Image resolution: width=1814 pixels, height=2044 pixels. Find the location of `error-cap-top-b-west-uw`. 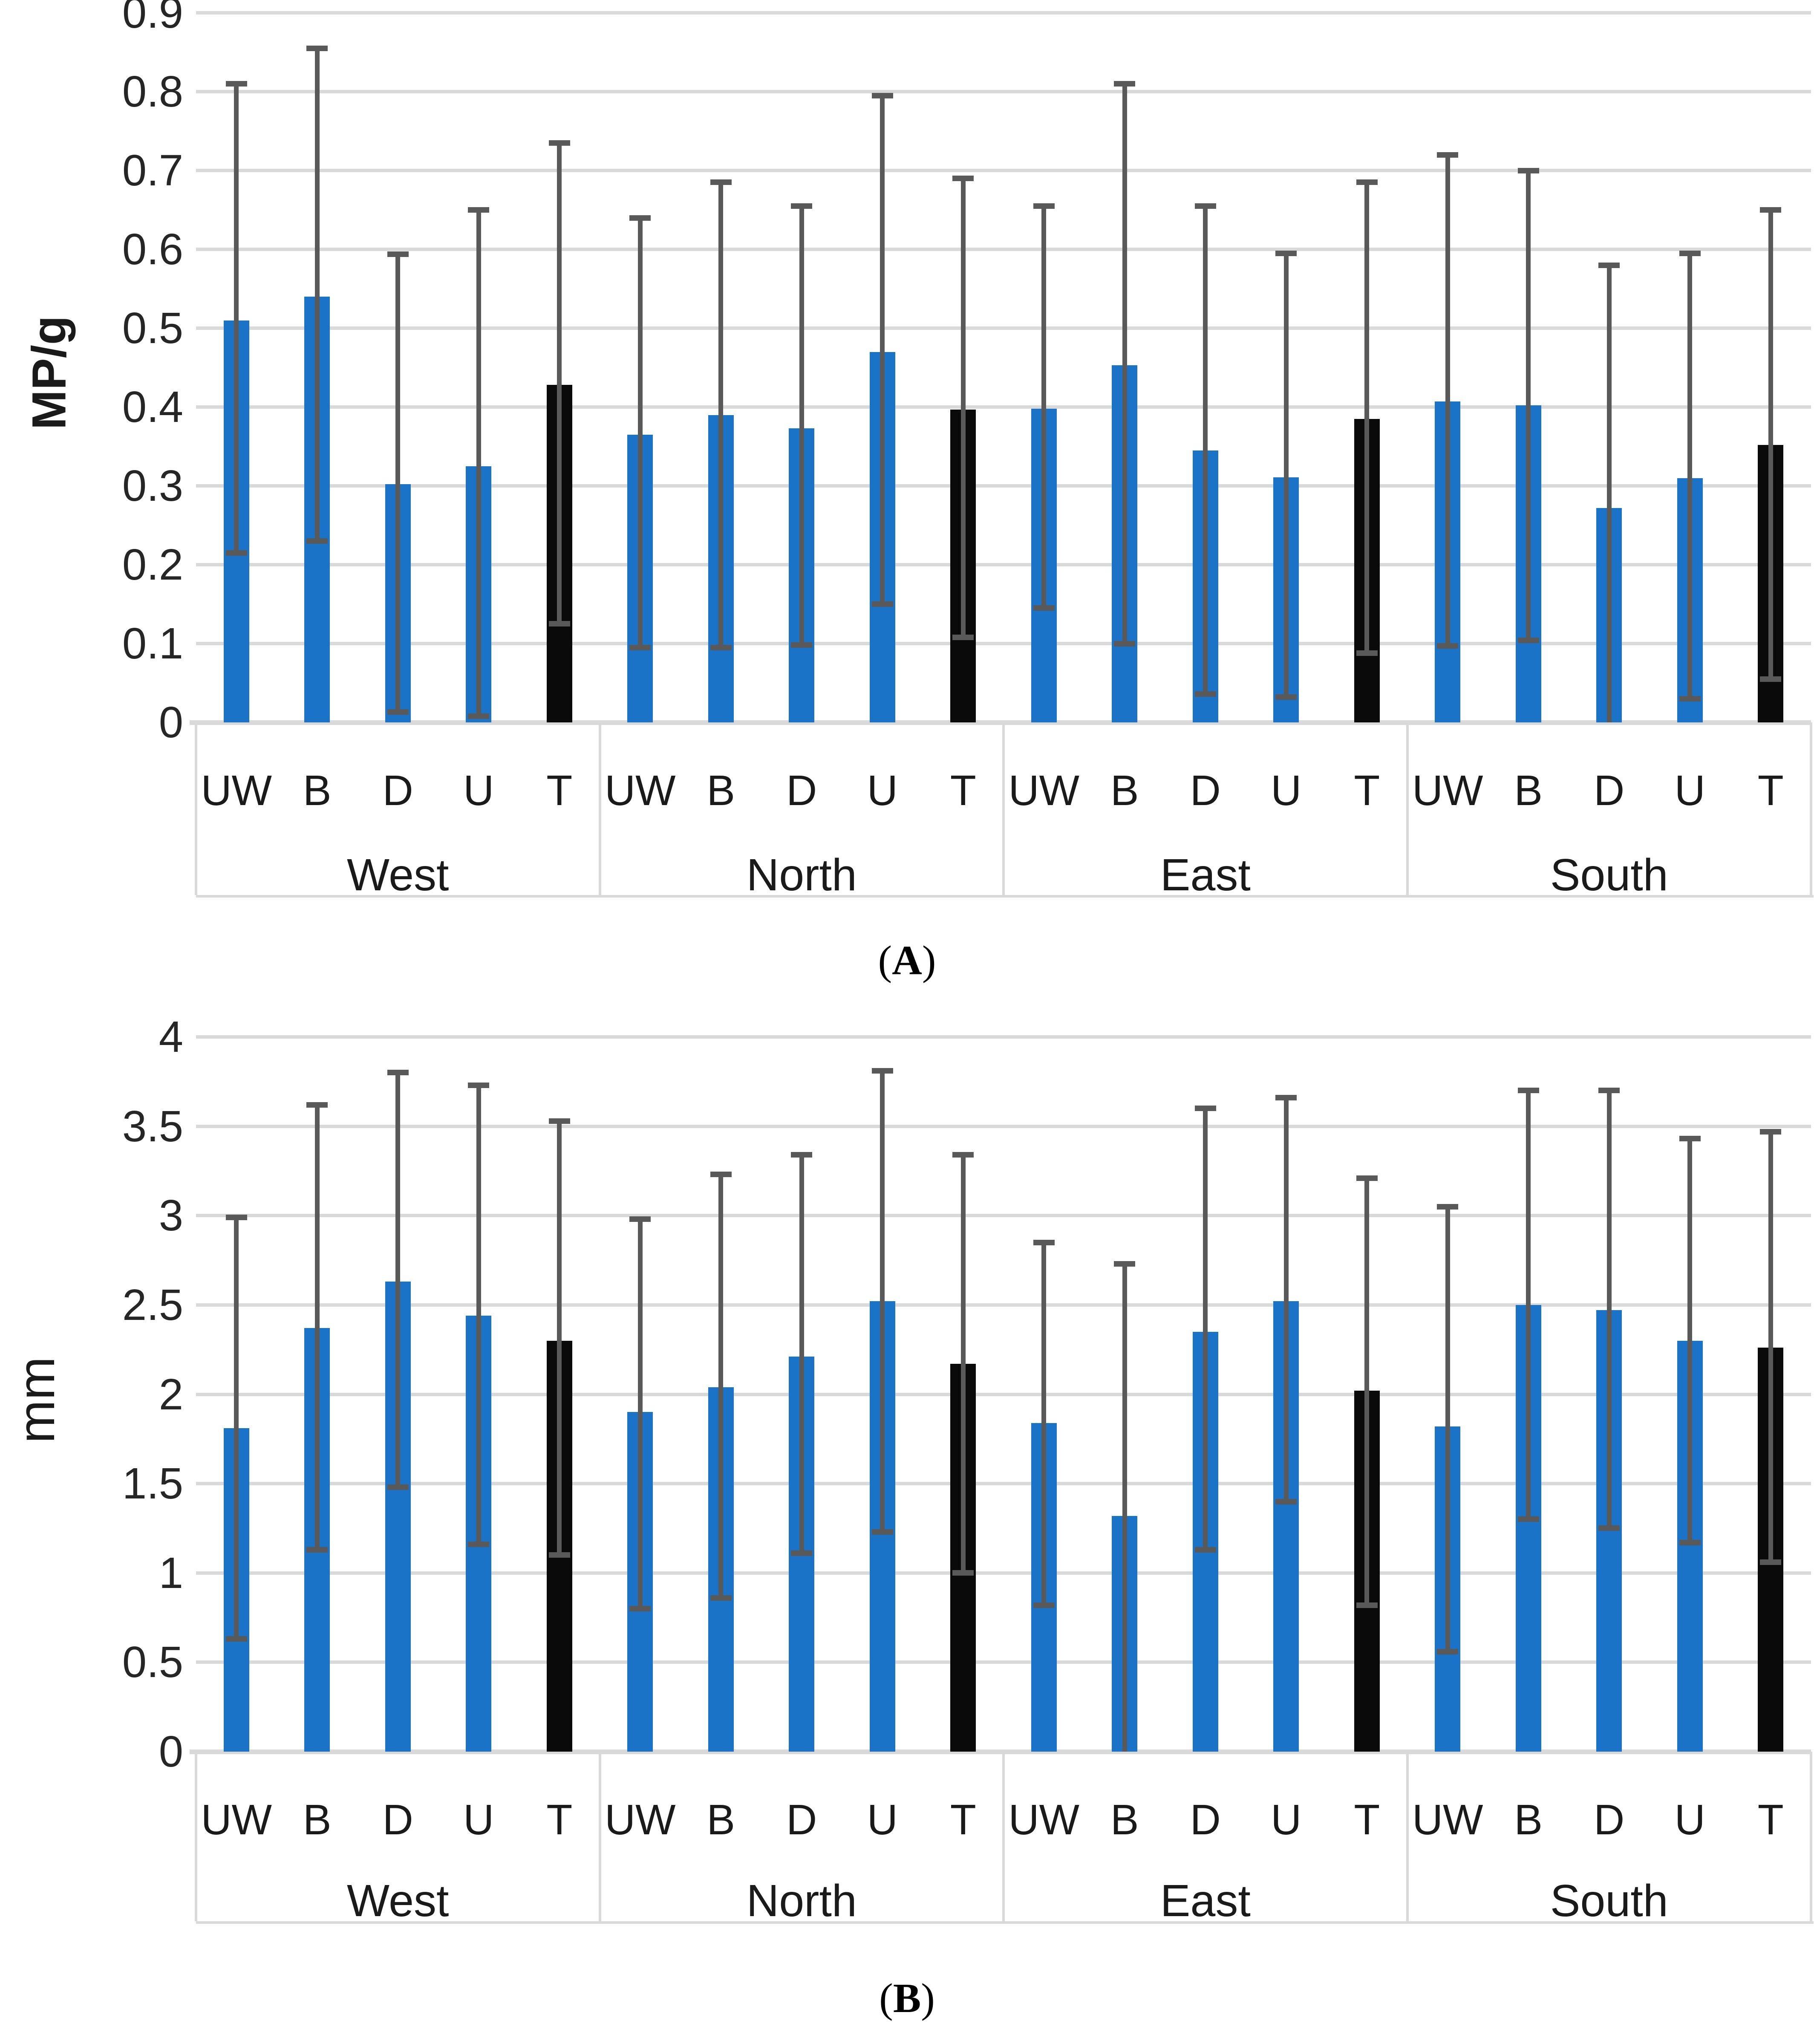

error-cap-top-b-west-uw is located at coordinates (236, 1217).